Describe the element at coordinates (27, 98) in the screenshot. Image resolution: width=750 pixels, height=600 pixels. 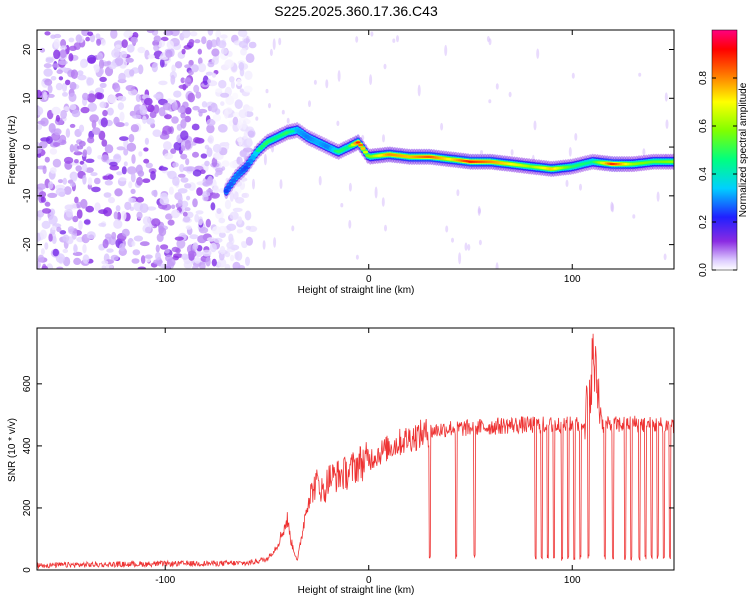
I see `top-y-tick-label: 10` at that location.